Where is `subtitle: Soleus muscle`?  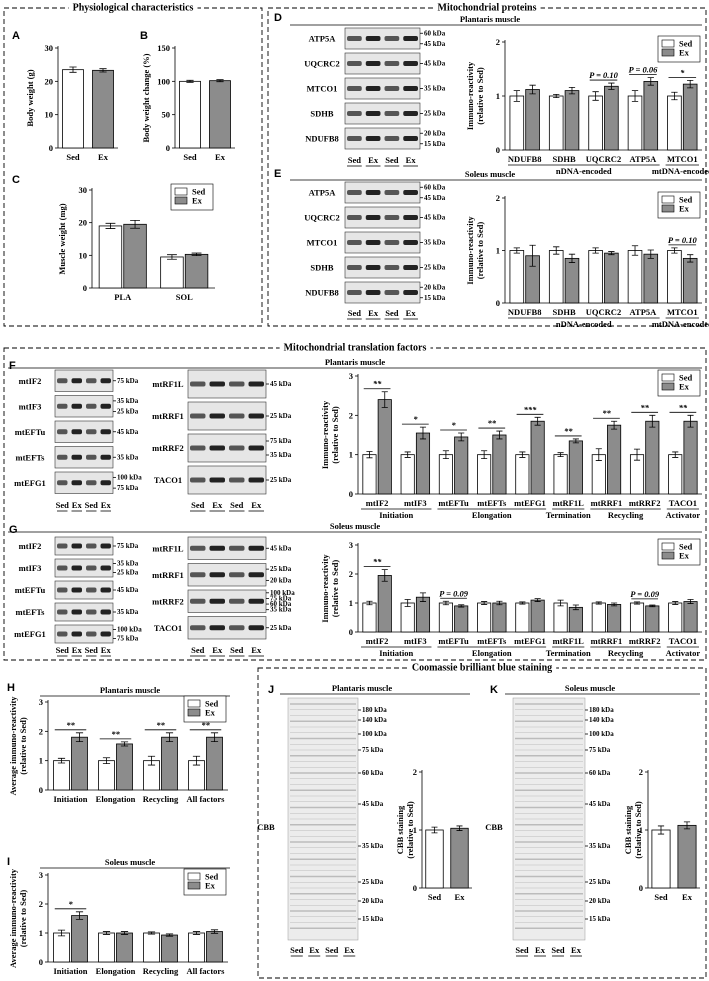 subtitle: Soleus muscle is located at coordinates (590, 688).